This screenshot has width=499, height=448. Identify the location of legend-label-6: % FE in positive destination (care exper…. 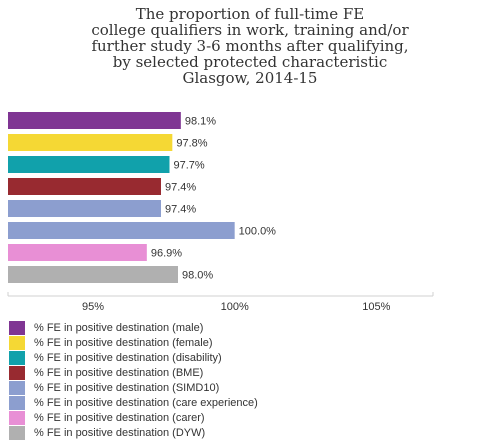
(146, 402).